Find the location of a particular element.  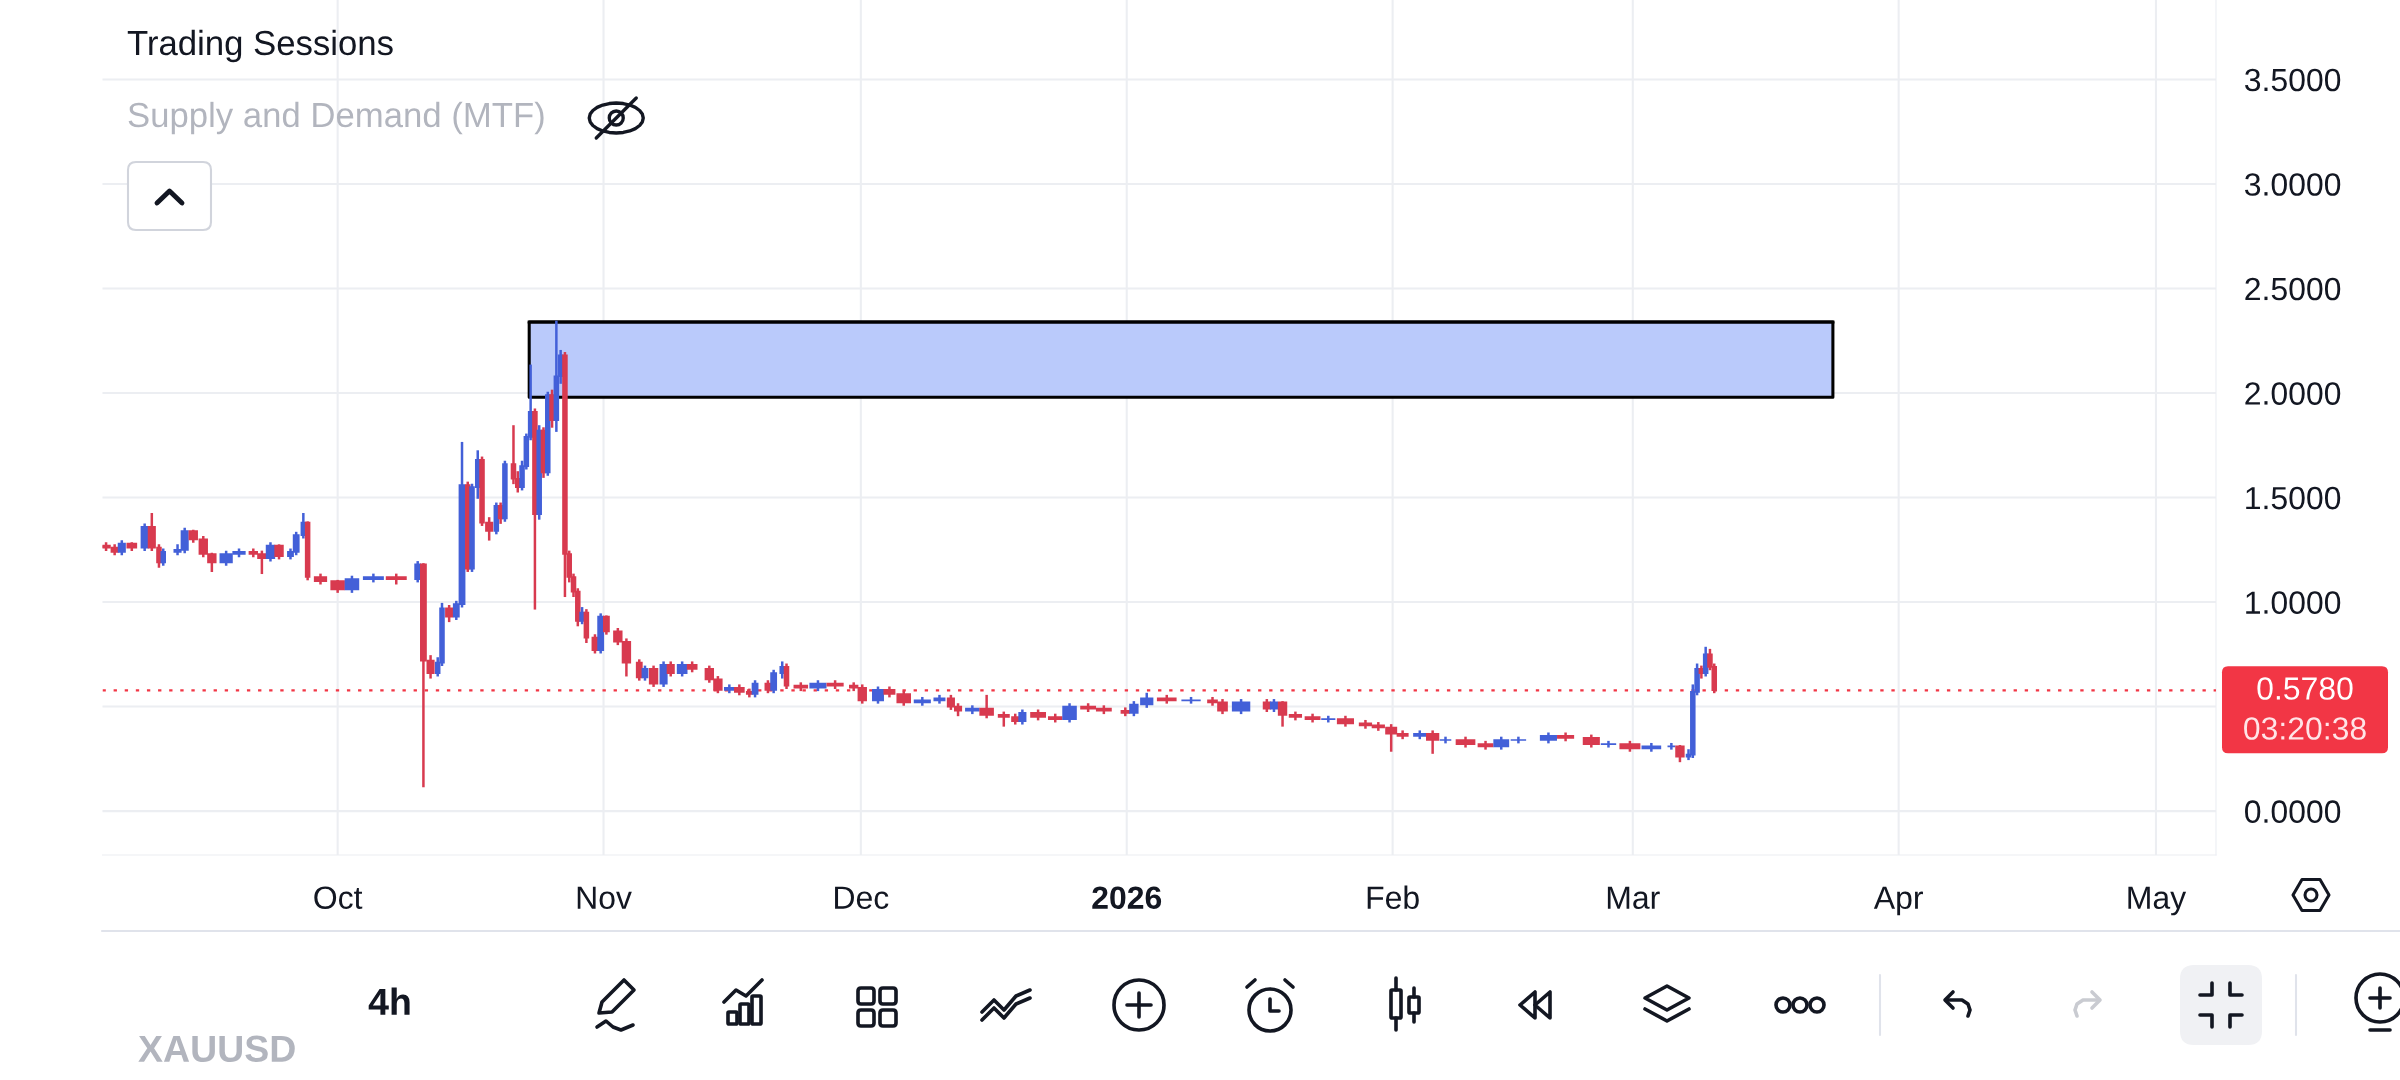

text: Trading Sessions is located at coordinates (260, 46).